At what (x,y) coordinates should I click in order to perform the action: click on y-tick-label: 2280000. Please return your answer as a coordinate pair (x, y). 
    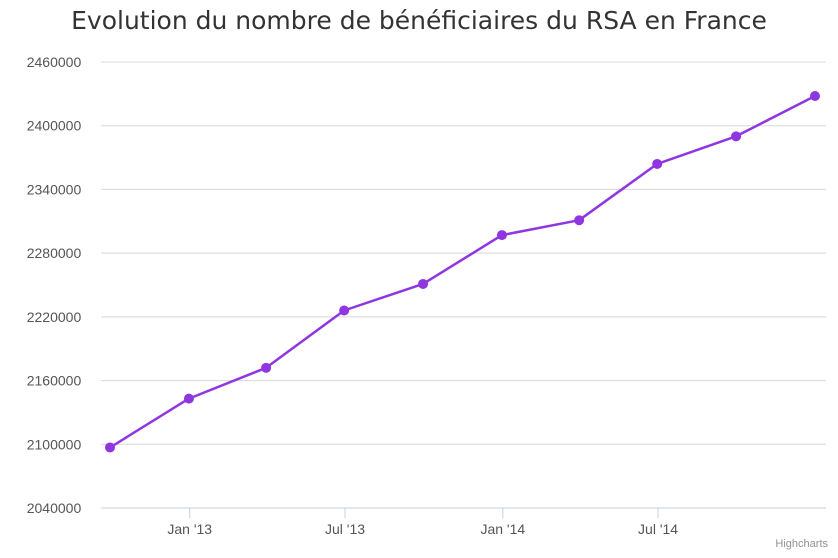
    Looking at the image, I should click on (54, 253).